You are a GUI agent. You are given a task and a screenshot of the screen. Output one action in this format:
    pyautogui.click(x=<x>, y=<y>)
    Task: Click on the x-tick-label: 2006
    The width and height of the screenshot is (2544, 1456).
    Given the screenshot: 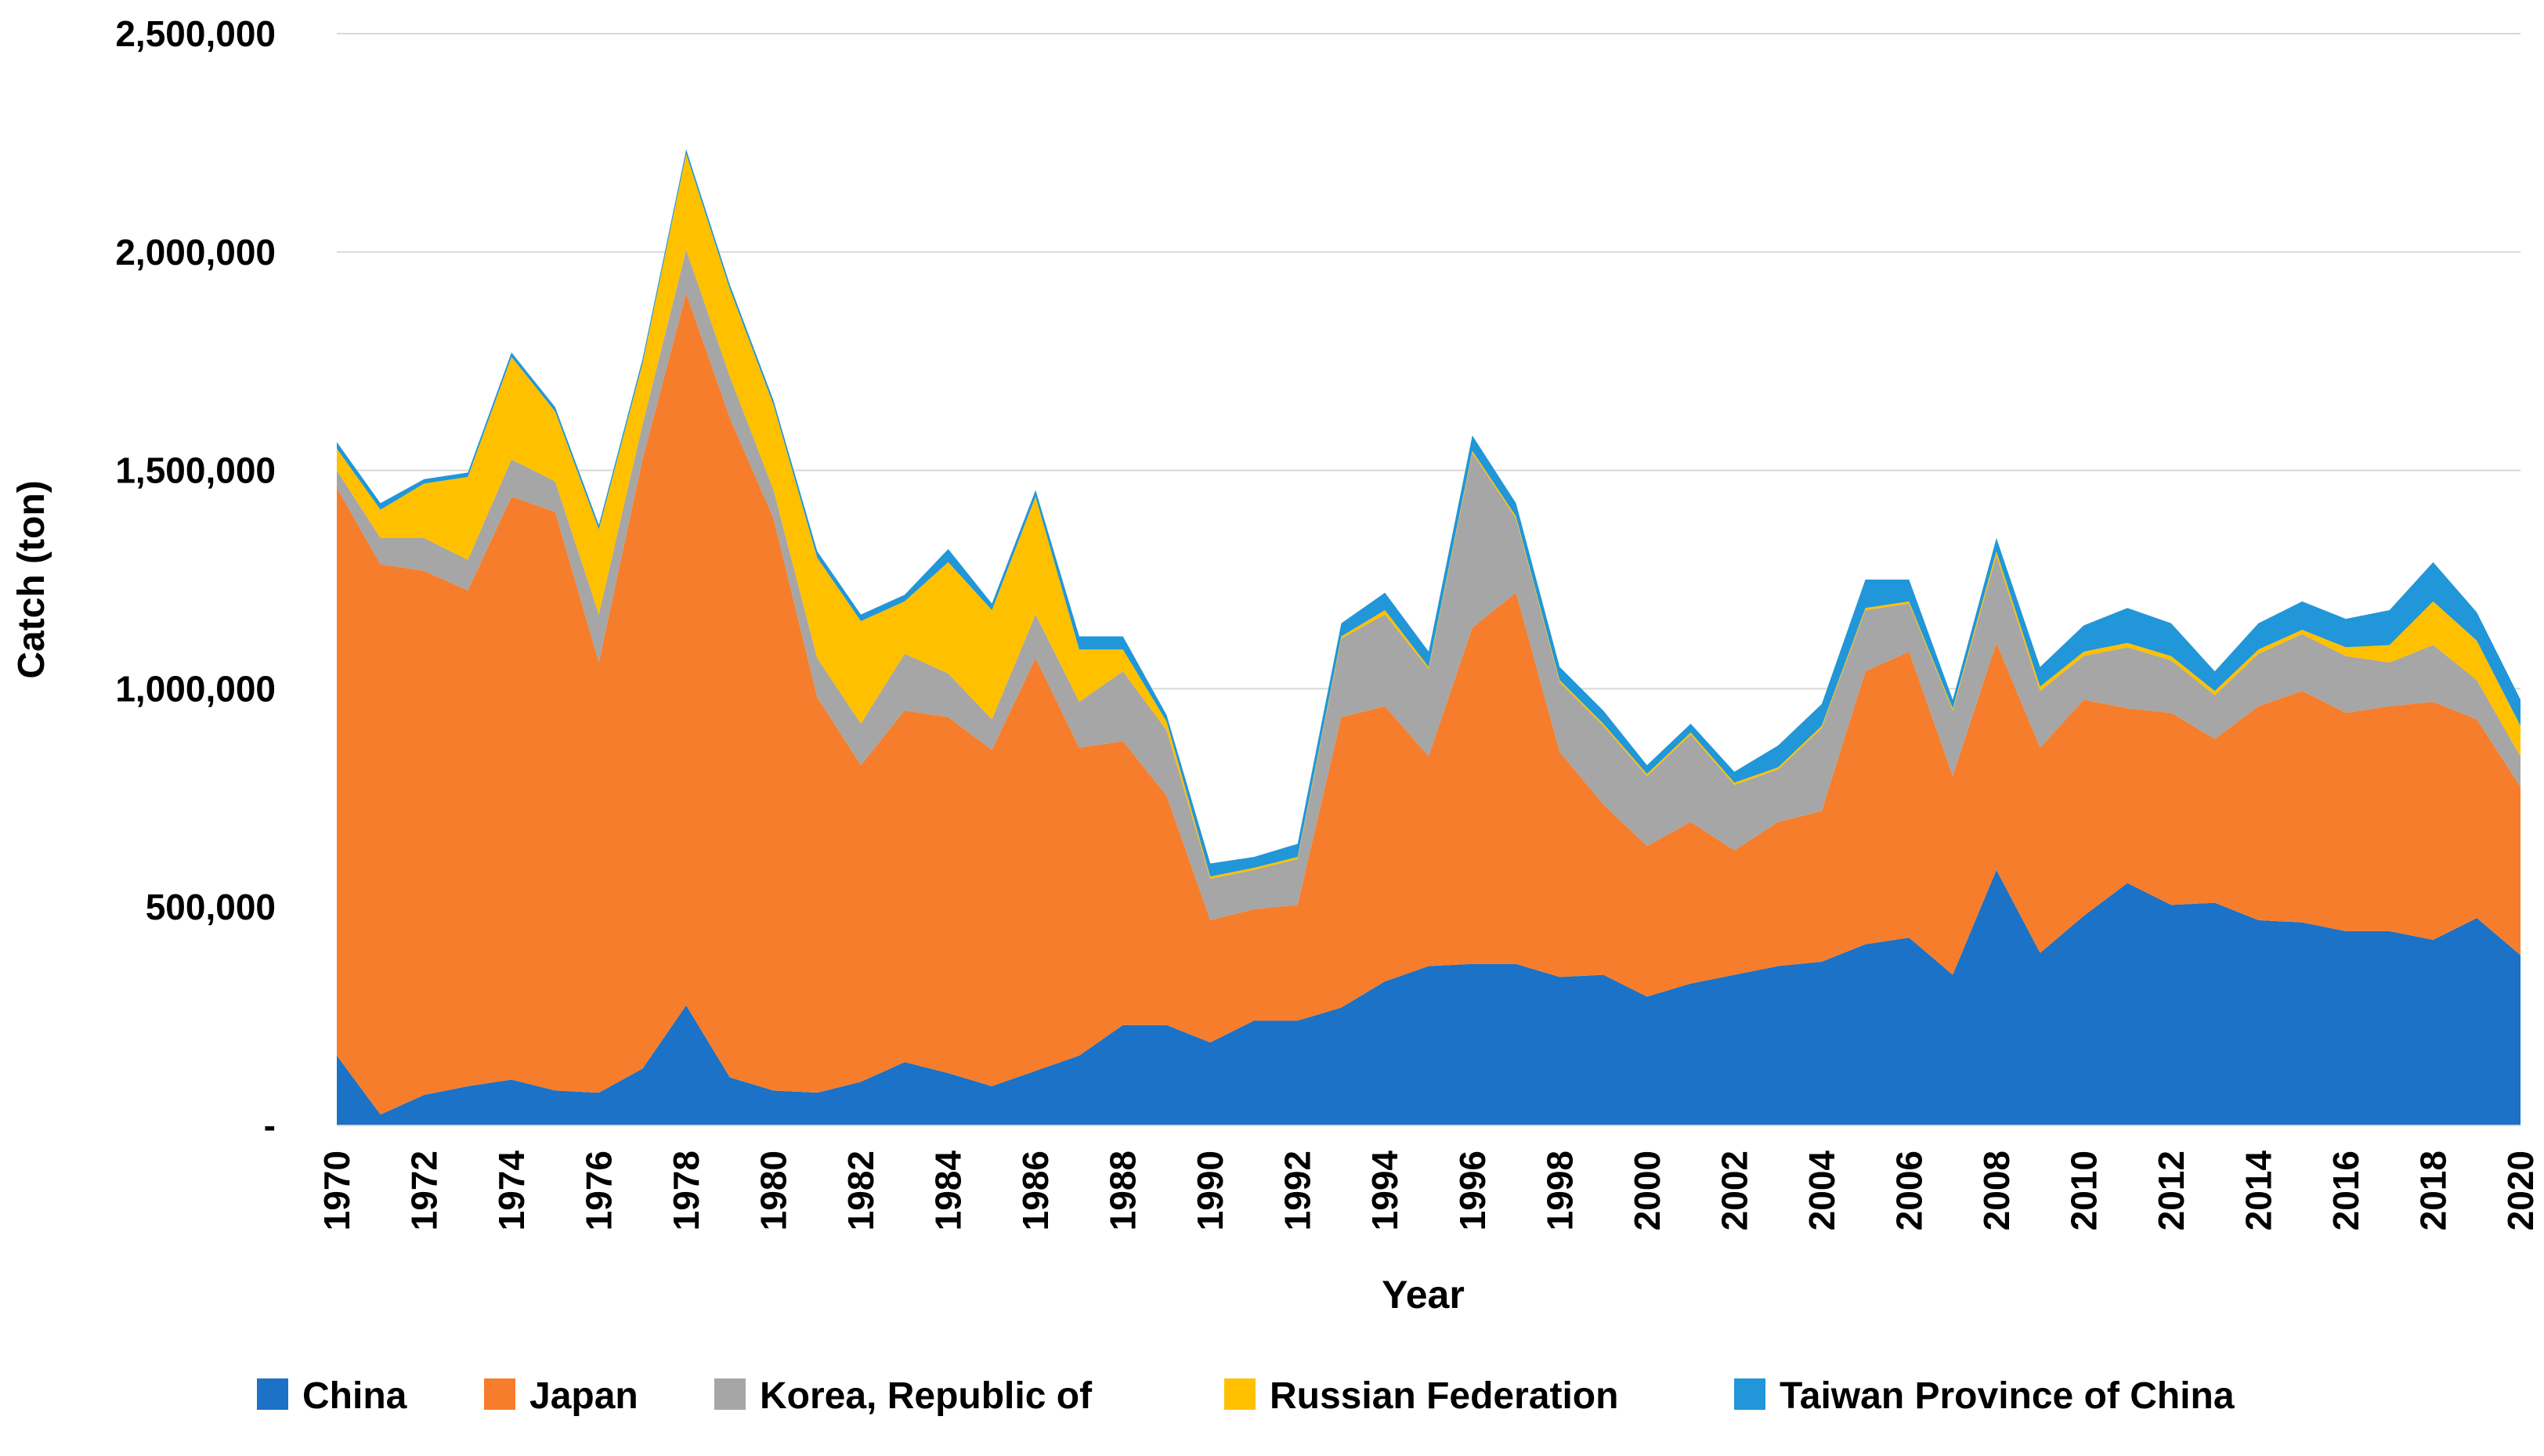 What is the action you would take?
    pyautogui.click(x=1908, y=1190)
    